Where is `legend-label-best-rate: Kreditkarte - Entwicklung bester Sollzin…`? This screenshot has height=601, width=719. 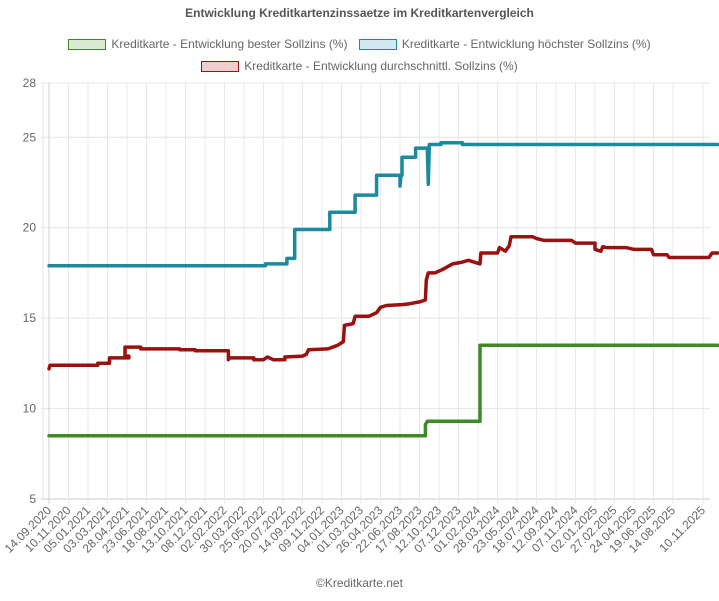 legend-label-best-rate: Kreditkarte - Entwicklung bester Sollzin… is located at coordinates (229, 44).